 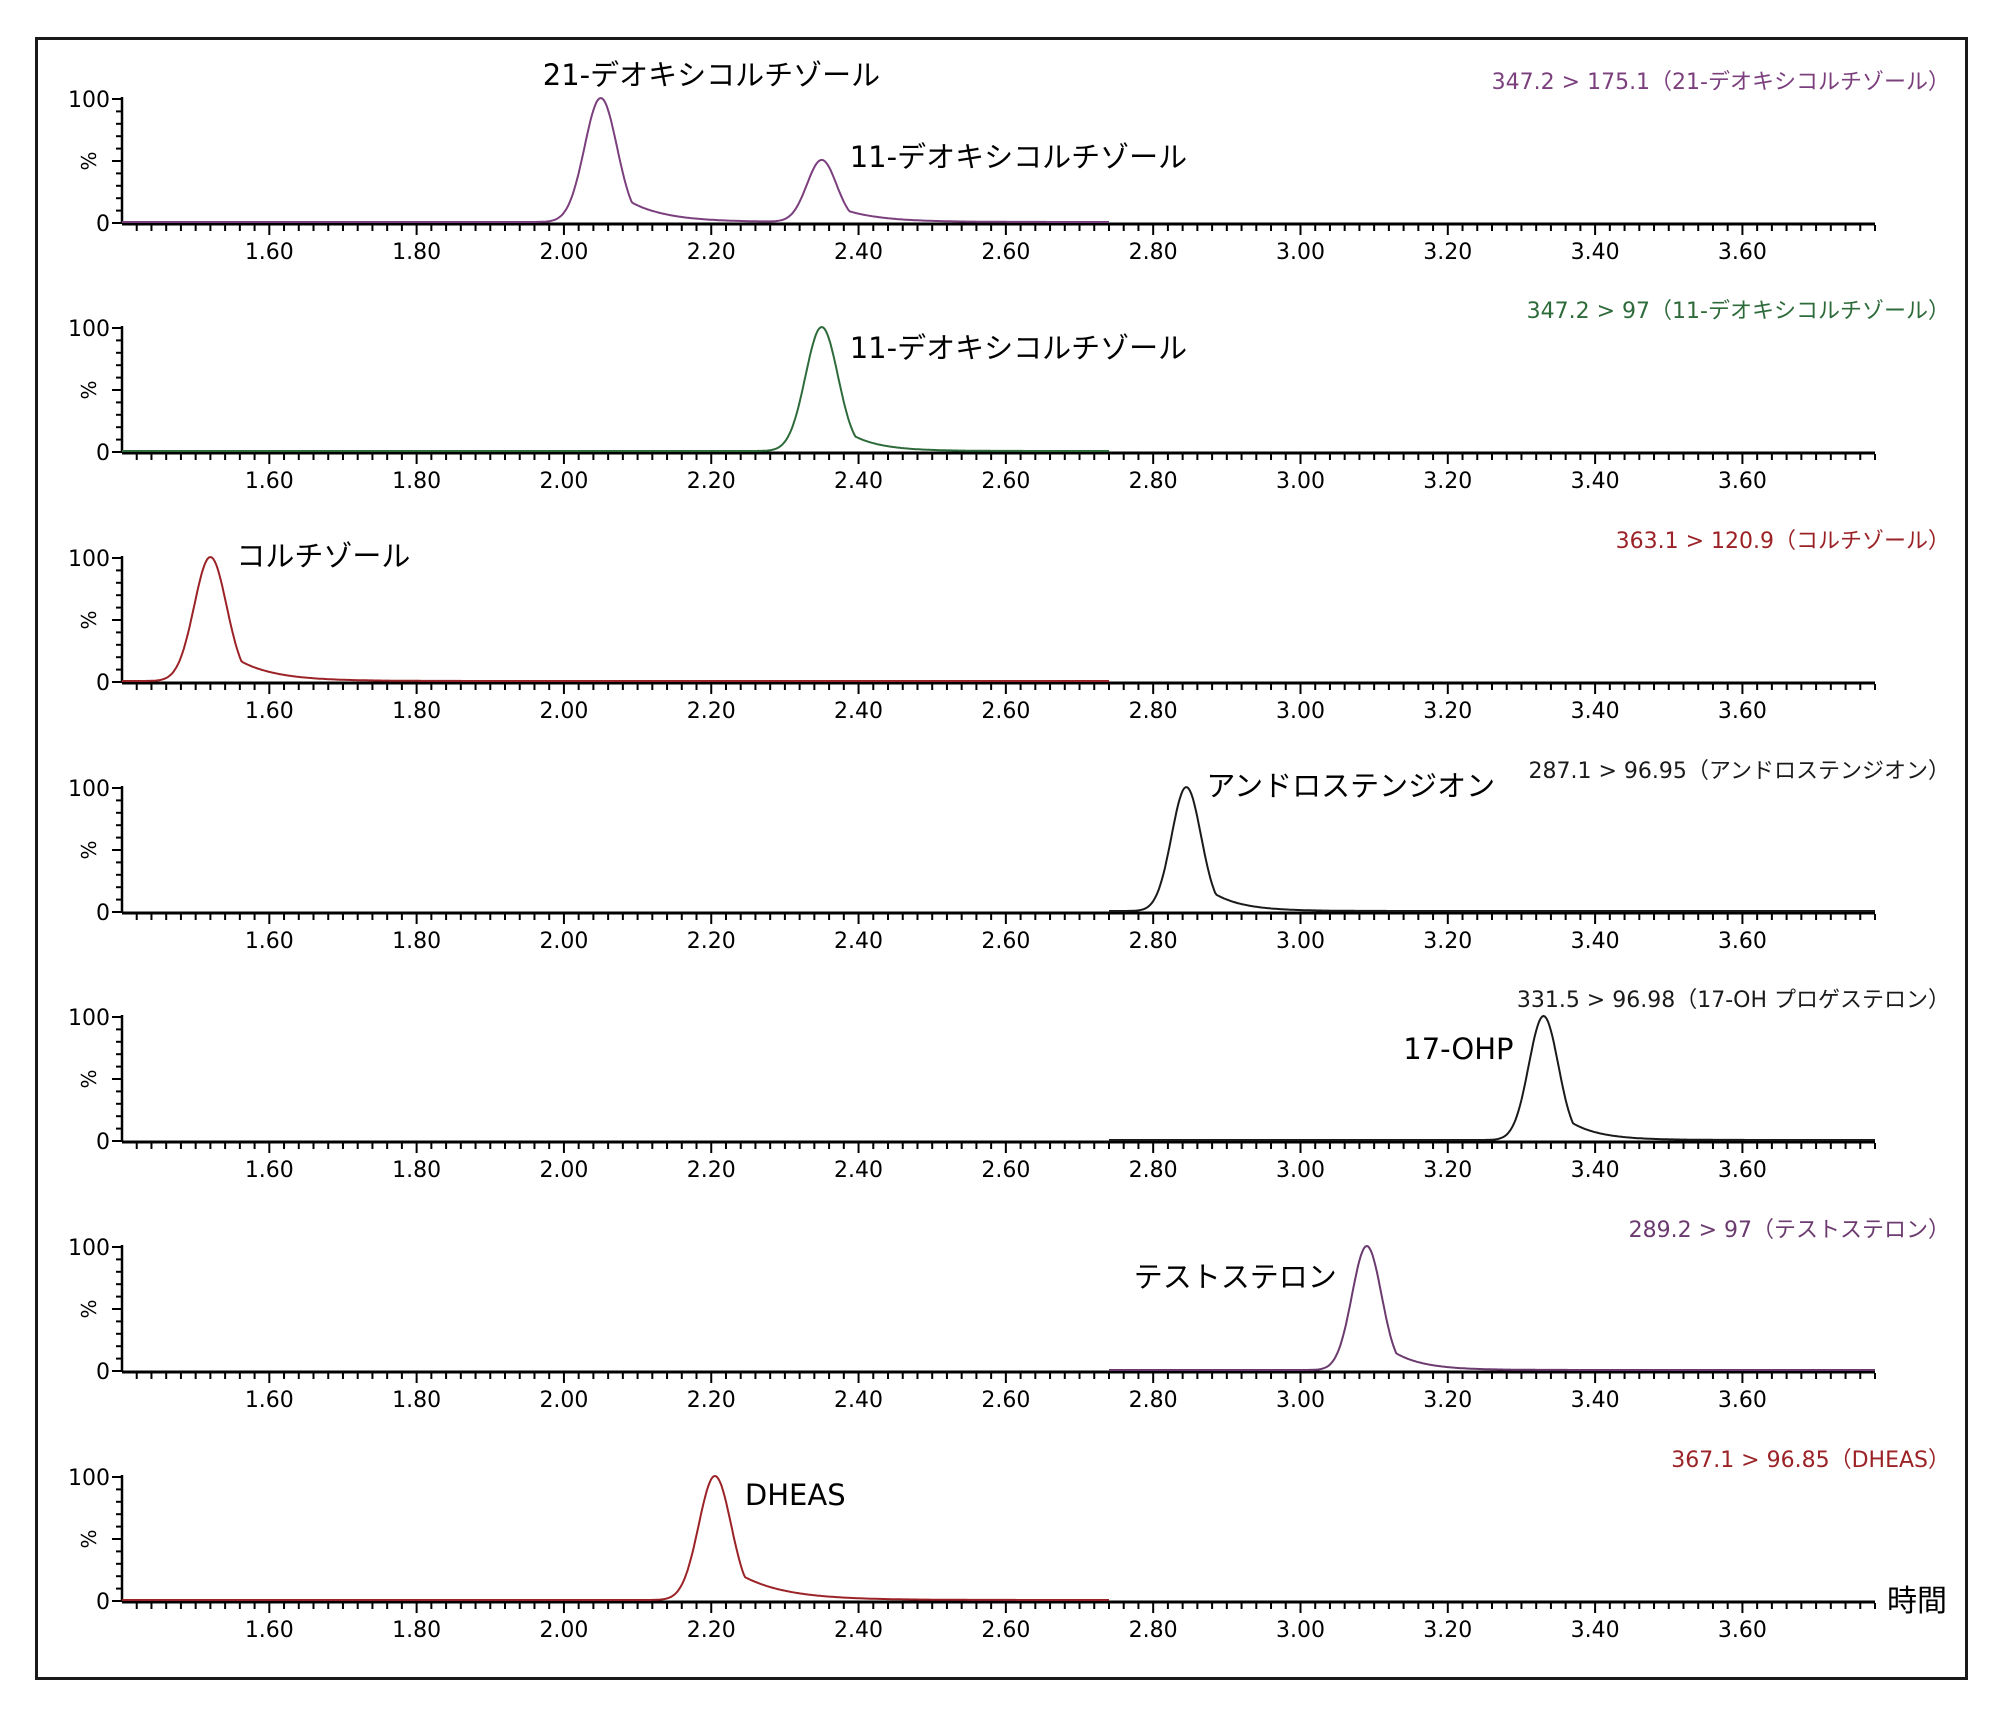 What do you see at coordinates (323, 556) in the screenshot?
I see `peak-label: コルチゾール` at bounding box center [323, 556].